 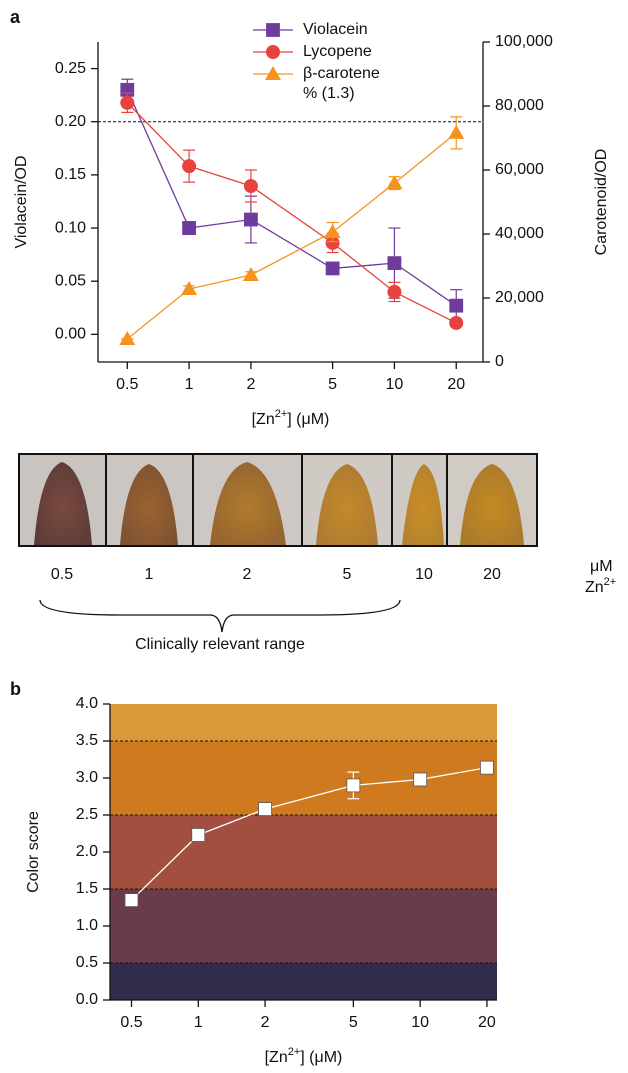 What do you see at coordinates (70, 68) in the screenshot?
I see `y-tick-label: 0.25` at bounding box center [70, 68].